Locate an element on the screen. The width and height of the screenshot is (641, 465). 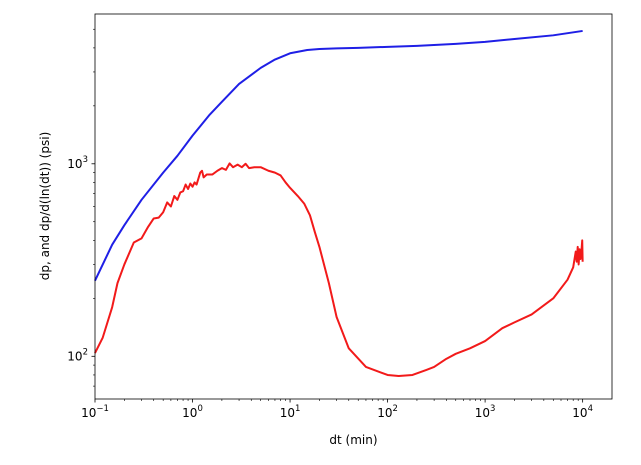
x-tick-label: 10⁴ is located at coordinates (582, 412).